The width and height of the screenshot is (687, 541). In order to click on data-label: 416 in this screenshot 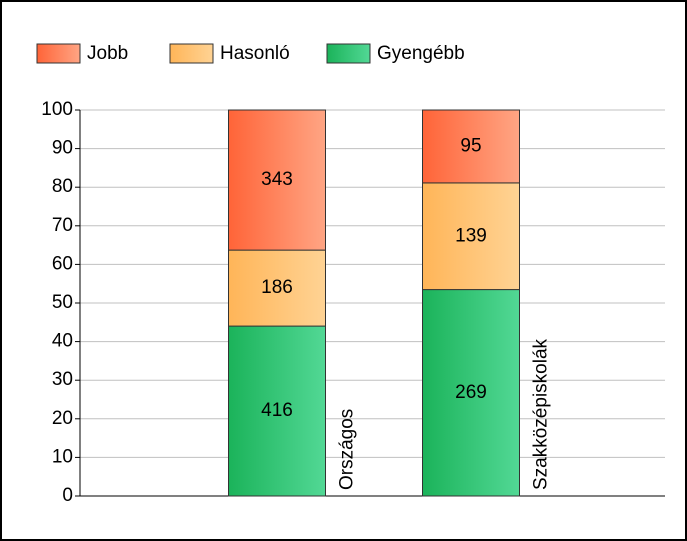, I will do `click(277, 410)`.